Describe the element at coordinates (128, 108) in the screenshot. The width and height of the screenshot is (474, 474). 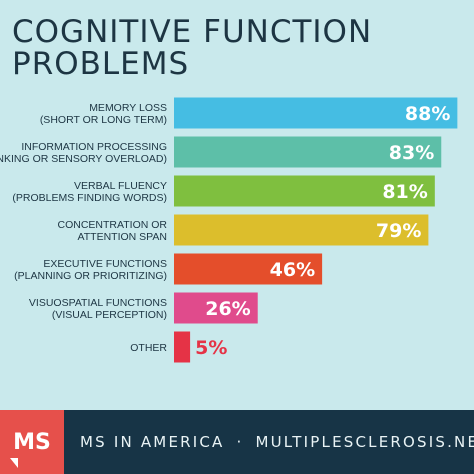
I see `category-label: MEMORY LOSS` at that location.